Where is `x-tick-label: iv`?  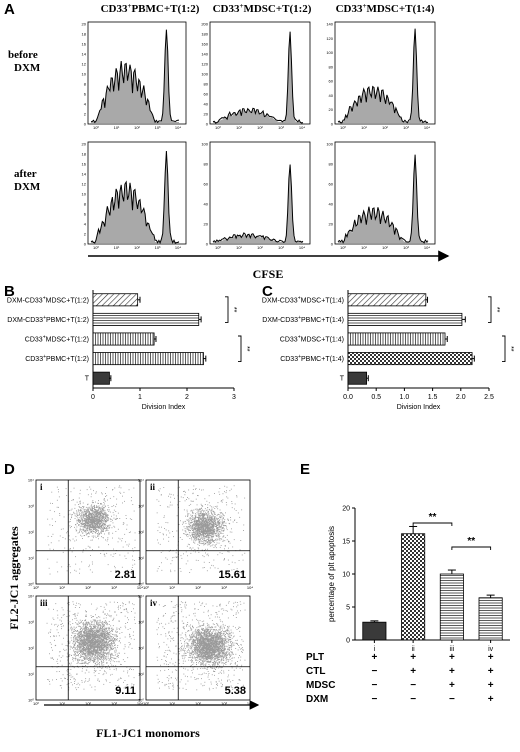 x-tick-label: iv is located at coordinates (491, 649).